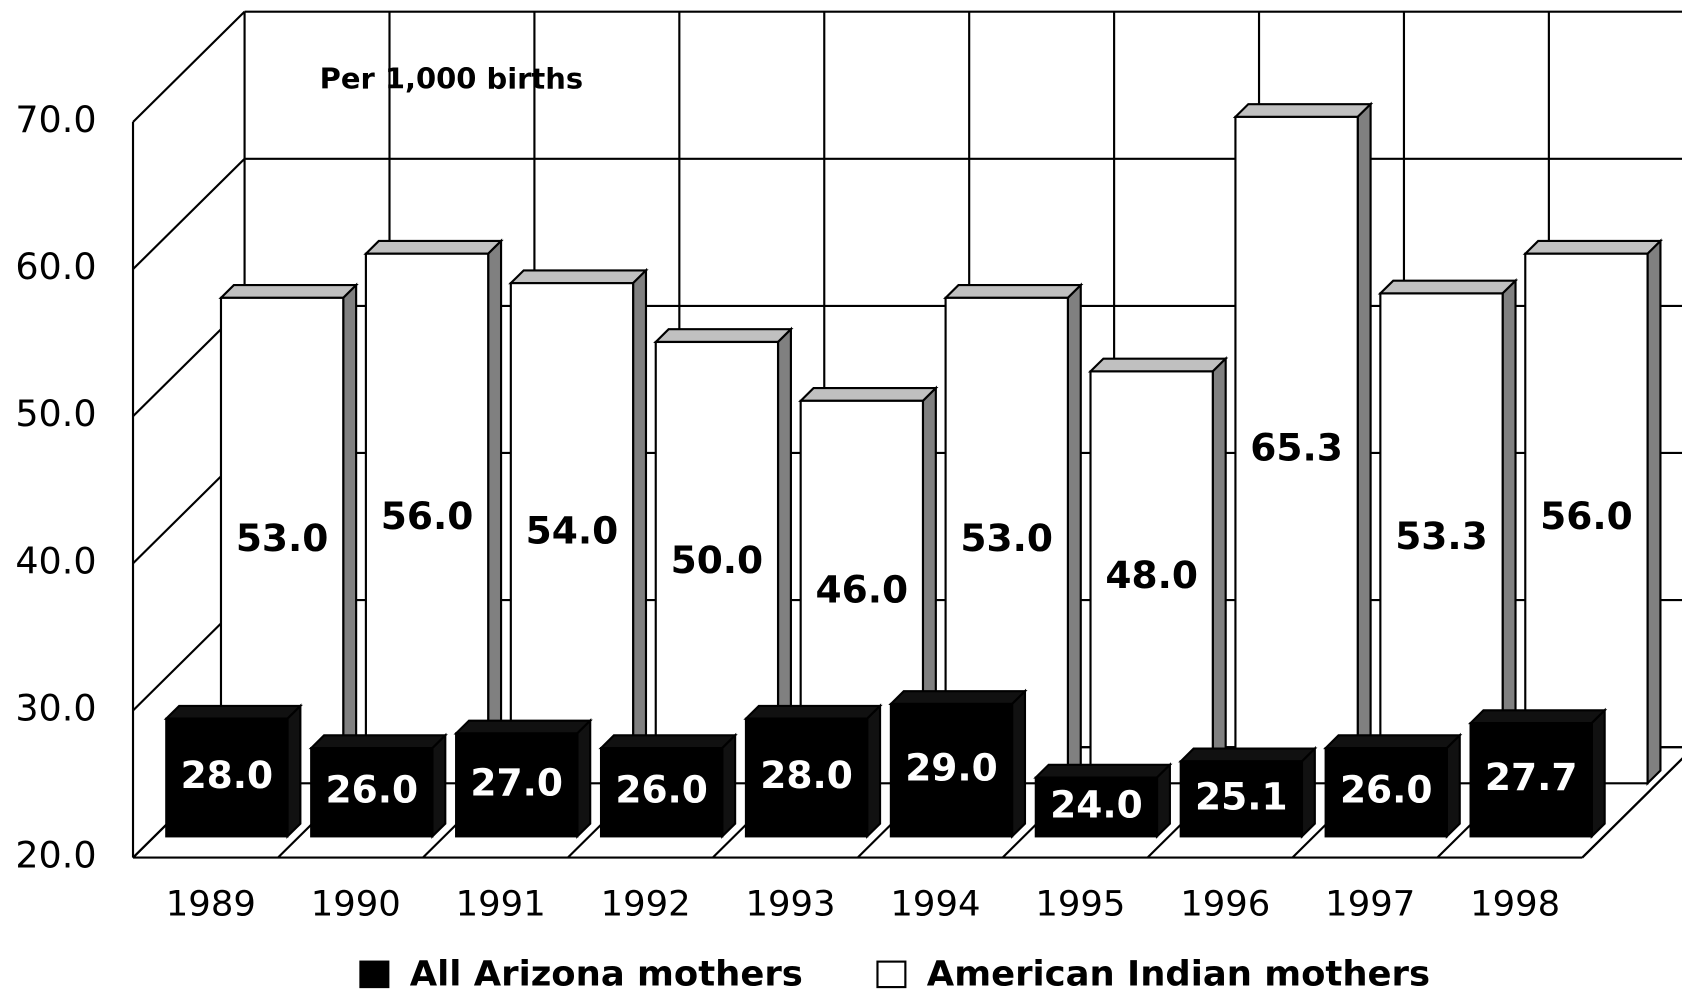 This screenshot has height=1003, width=1682. I want to click on y-tick-label: 30.0, so click(55, 708).